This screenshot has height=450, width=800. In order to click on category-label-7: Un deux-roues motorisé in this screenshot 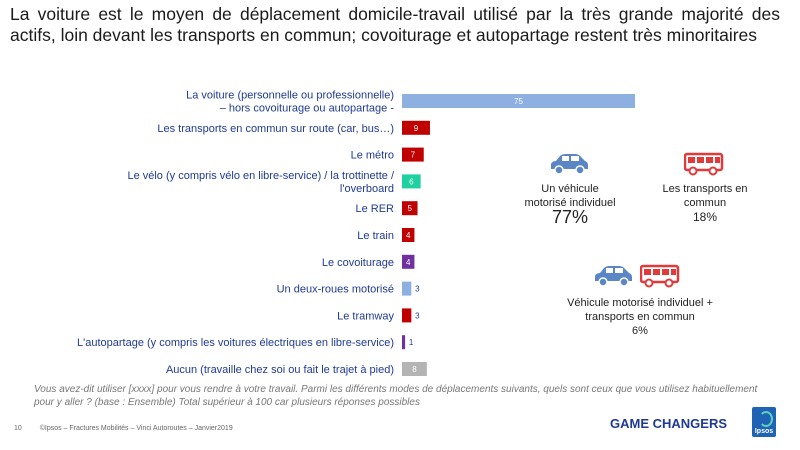, I will do `click(335, 290)`.